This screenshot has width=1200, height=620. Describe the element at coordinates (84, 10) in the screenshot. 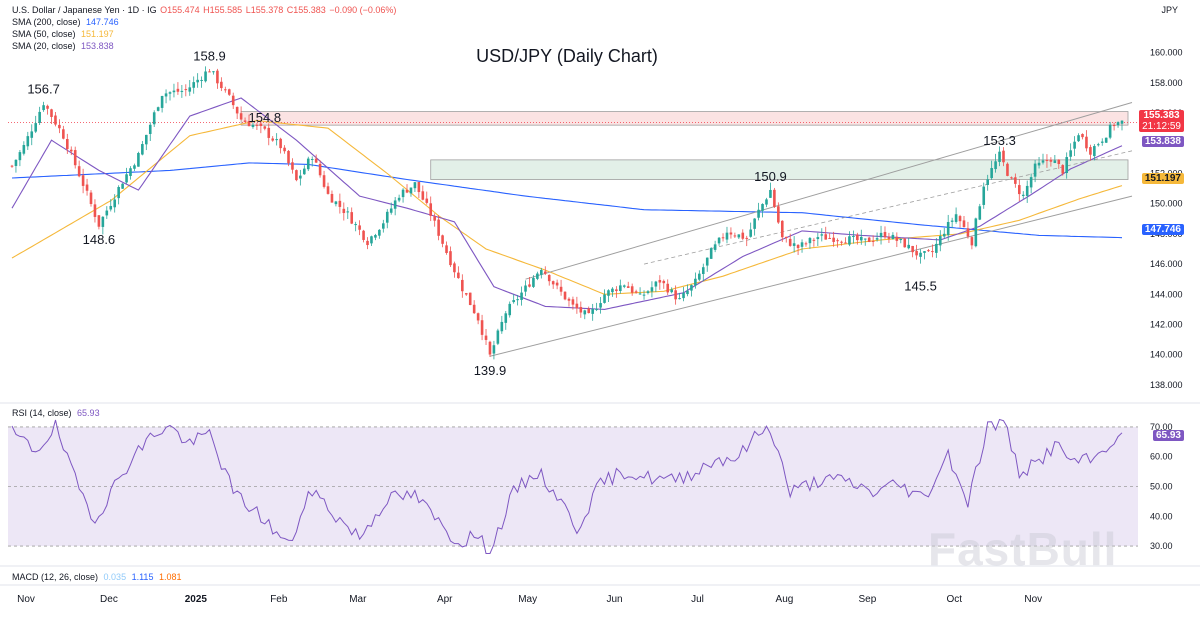

I see `symbol-line: U.S. Dollar / Japanese Yen · 1D · IG` at that location.